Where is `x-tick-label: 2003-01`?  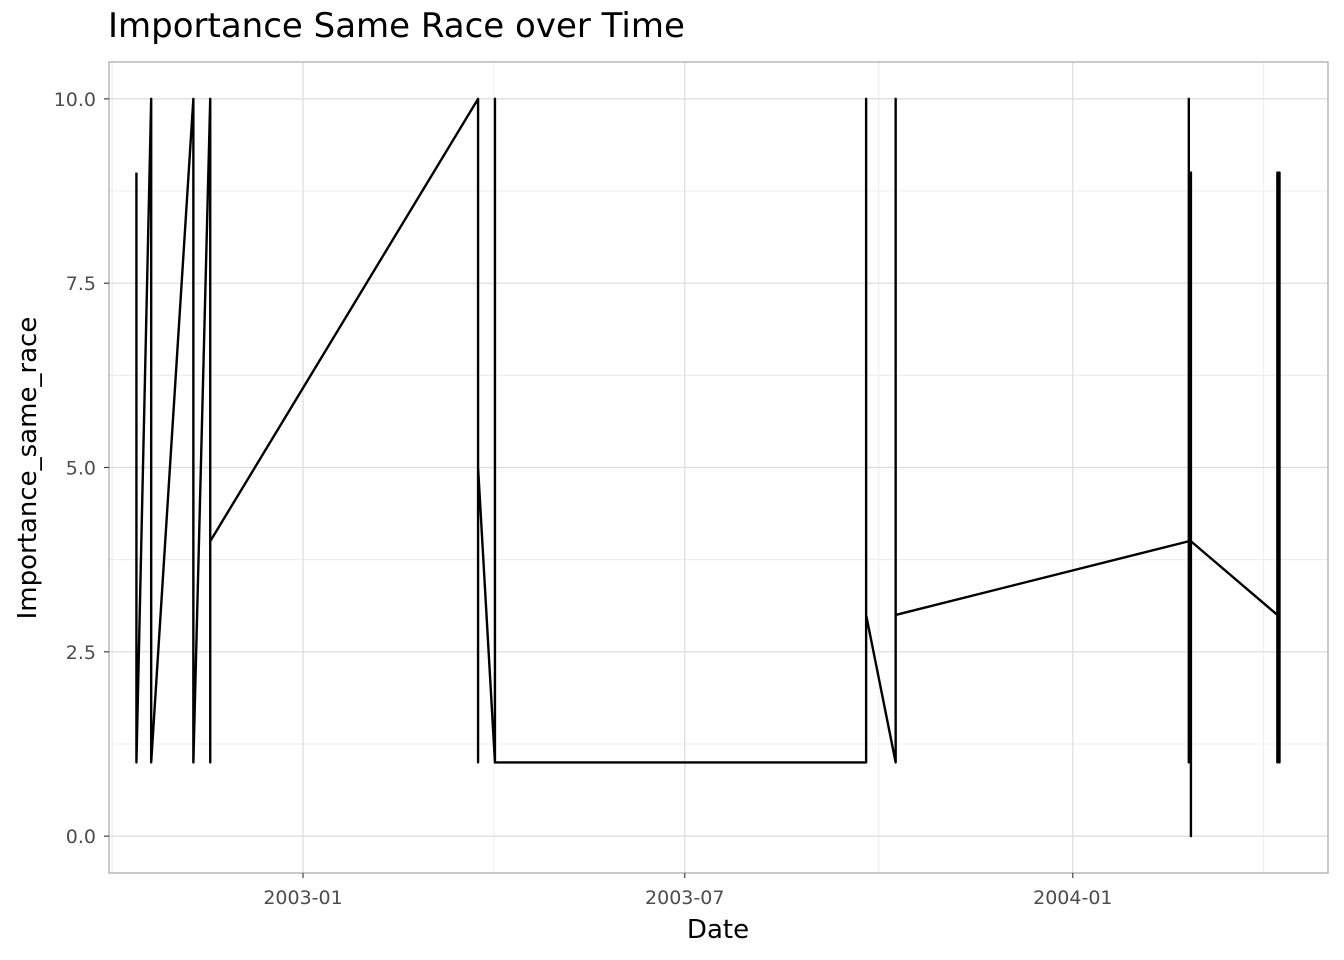
x-tick-label: 2003-01 is located at coordinates (302, 898).